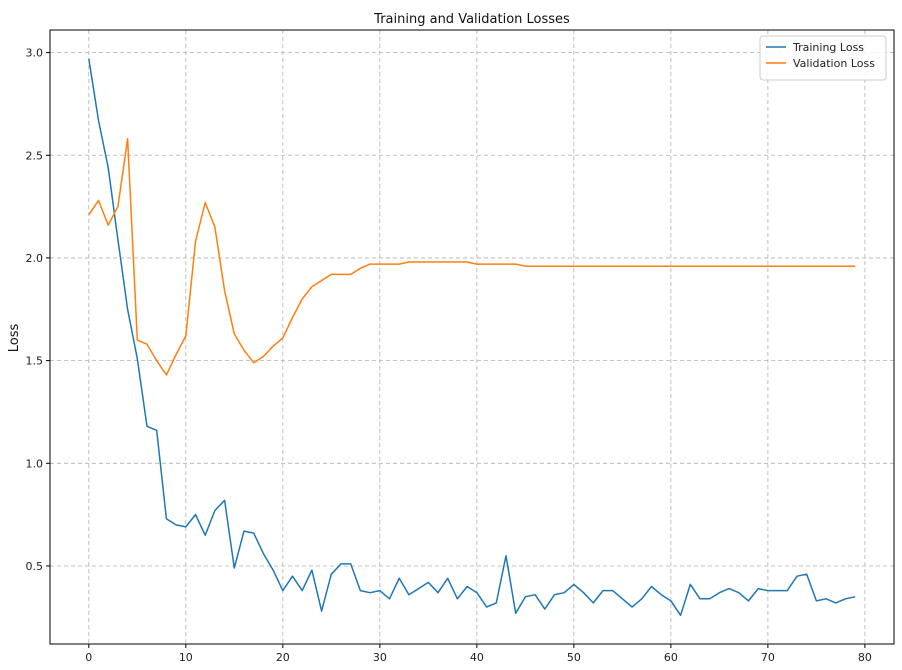 Image resolution: width=902 pixels, height=670 pixels. Describe the element at coordinates (671, 657) in the screenshot. I see `x-tick-label: 60` at that location.